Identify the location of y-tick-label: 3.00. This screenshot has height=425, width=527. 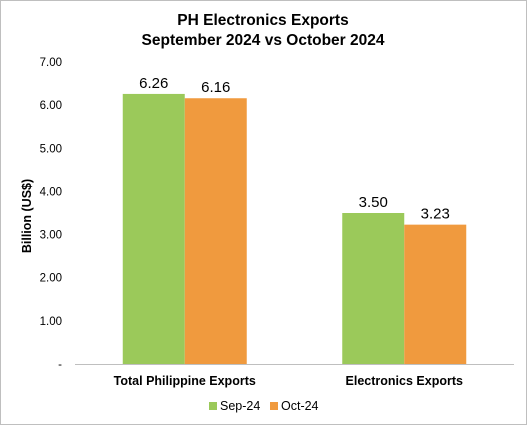
(51, 236).